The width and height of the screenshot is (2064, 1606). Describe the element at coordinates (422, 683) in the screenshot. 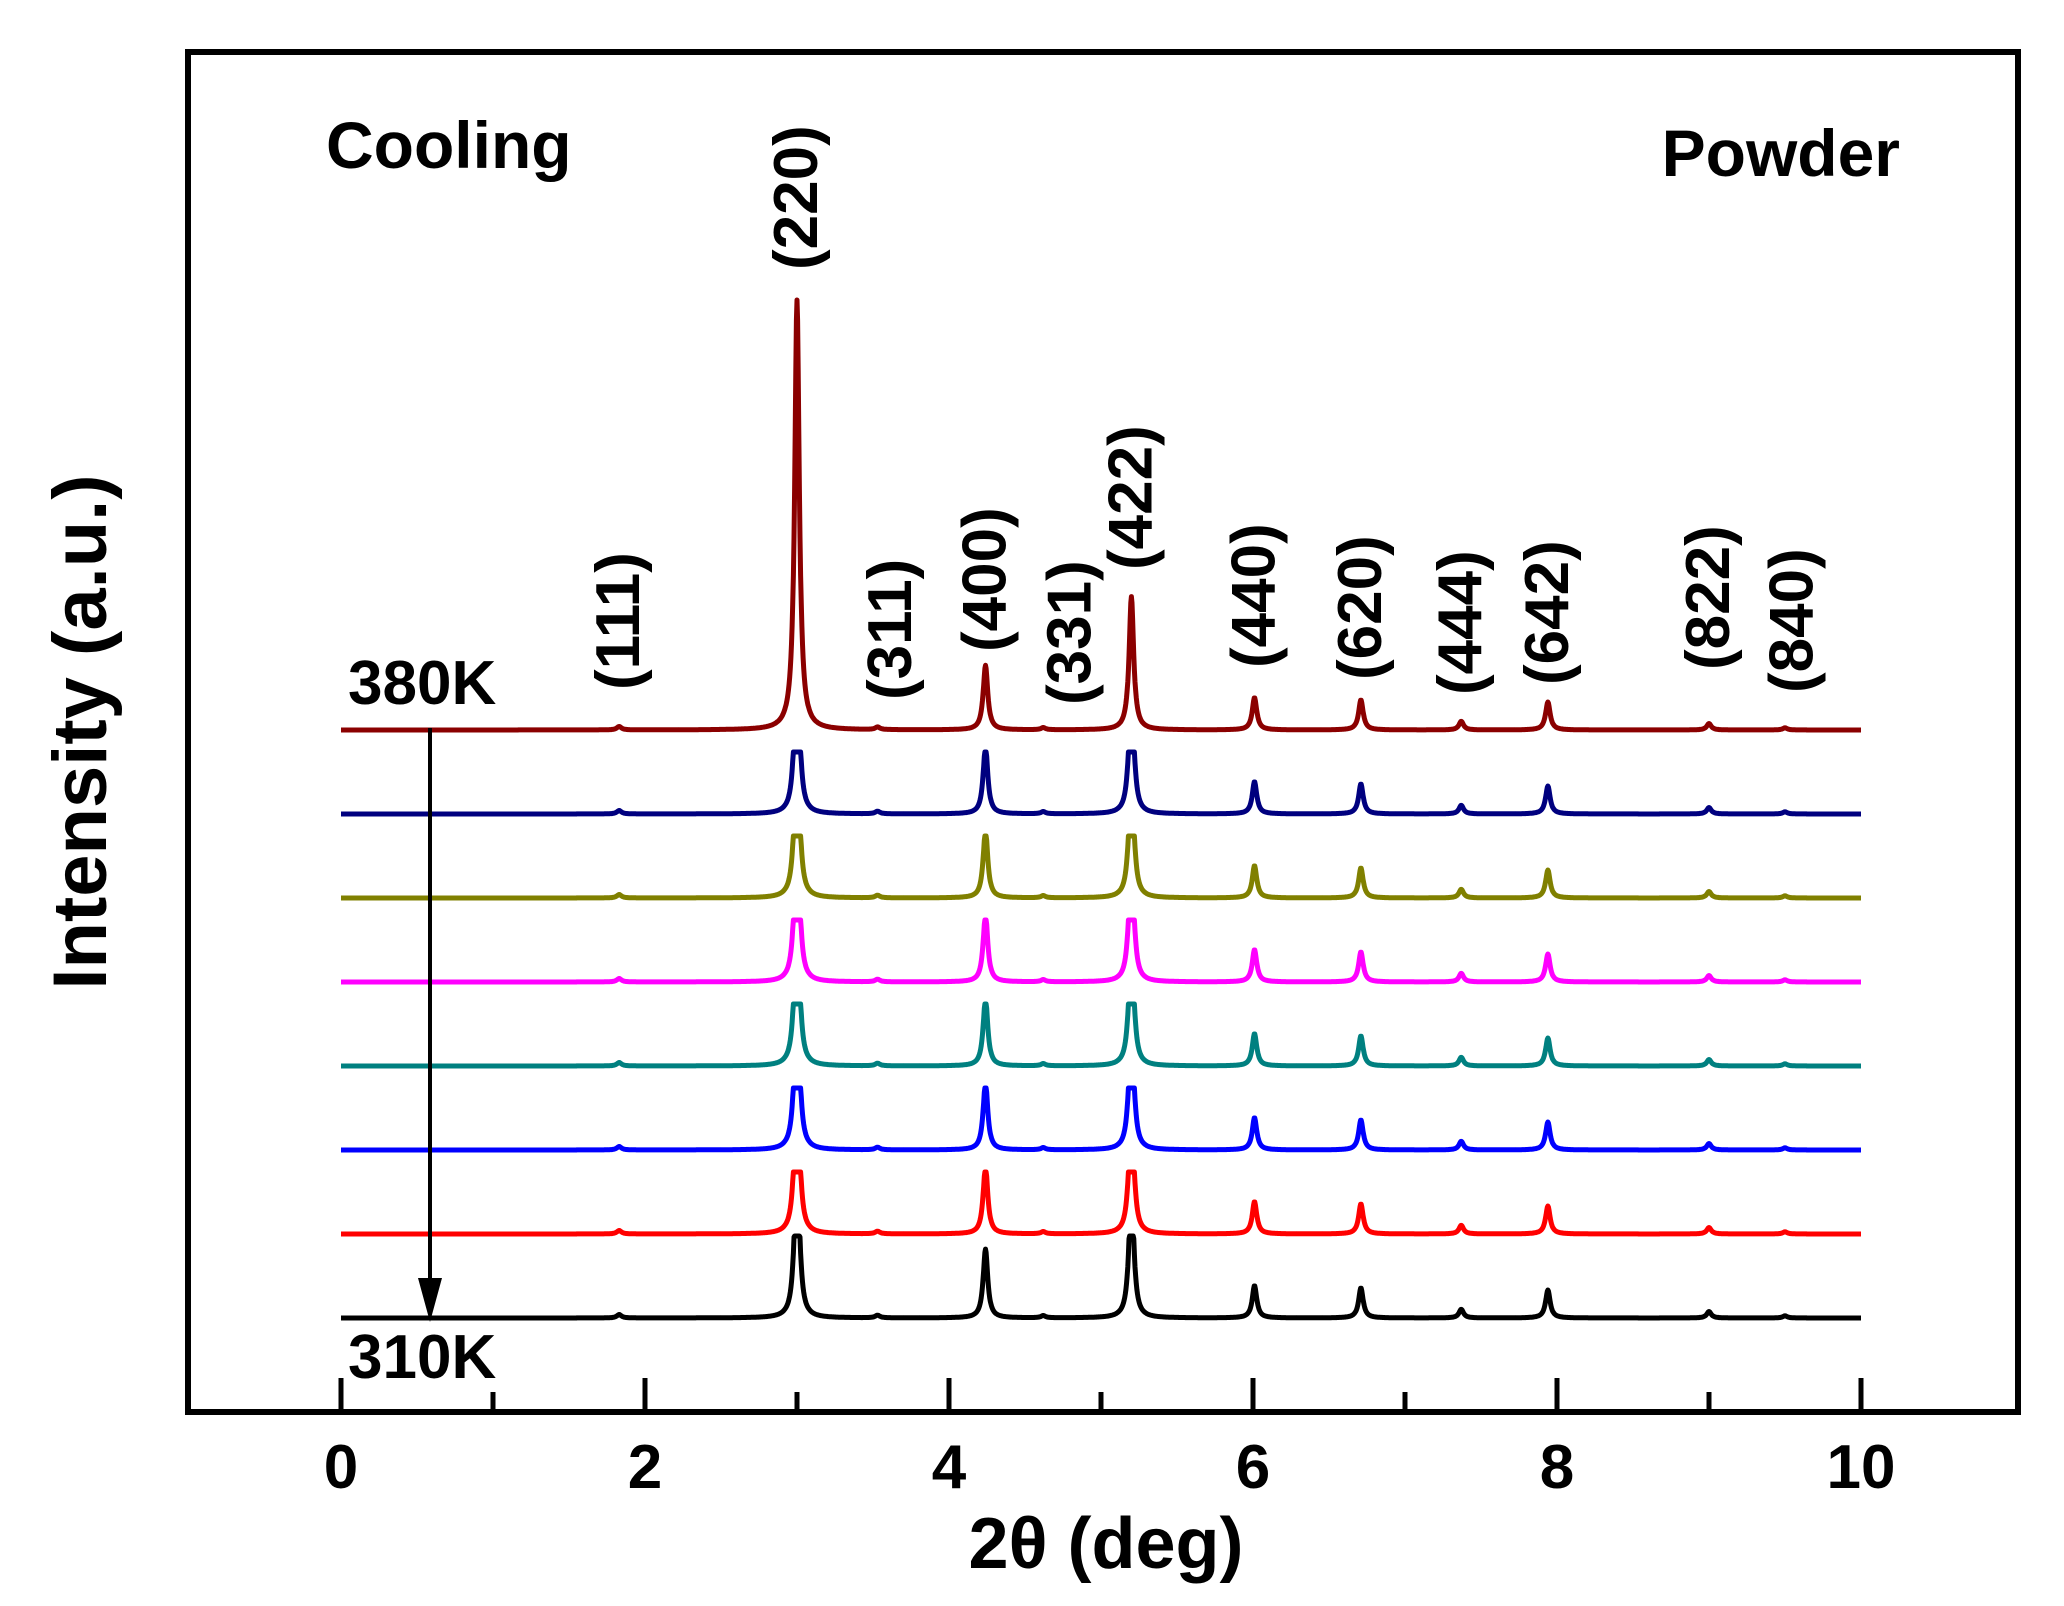

I see `series-label-380k: 380K` at that location.